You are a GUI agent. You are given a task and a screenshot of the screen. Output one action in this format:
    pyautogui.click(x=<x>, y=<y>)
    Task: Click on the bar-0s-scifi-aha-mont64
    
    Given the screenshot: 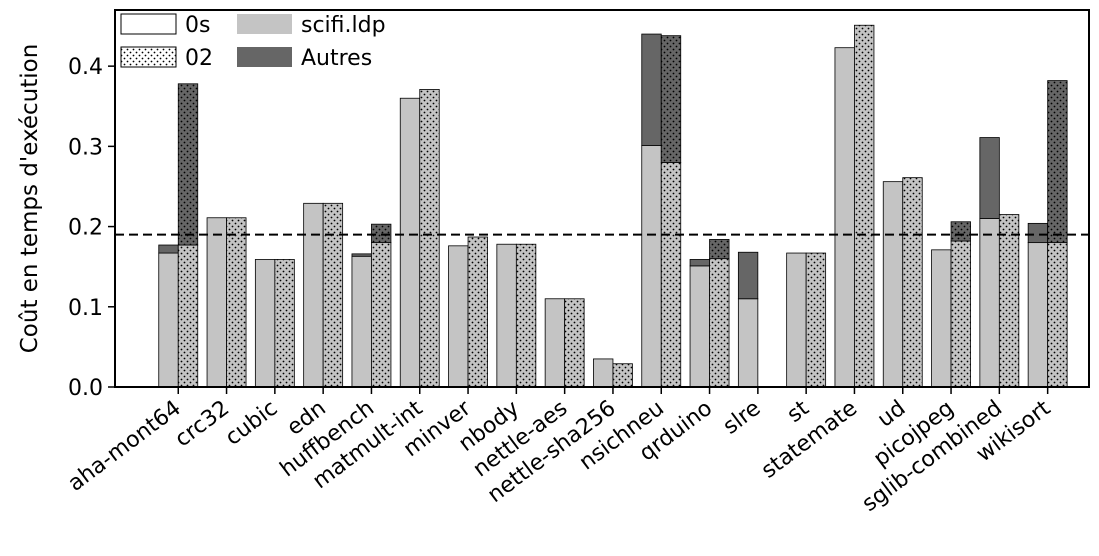 What is the action you would take?
    pyautogui.click(x=169, y=320)
    